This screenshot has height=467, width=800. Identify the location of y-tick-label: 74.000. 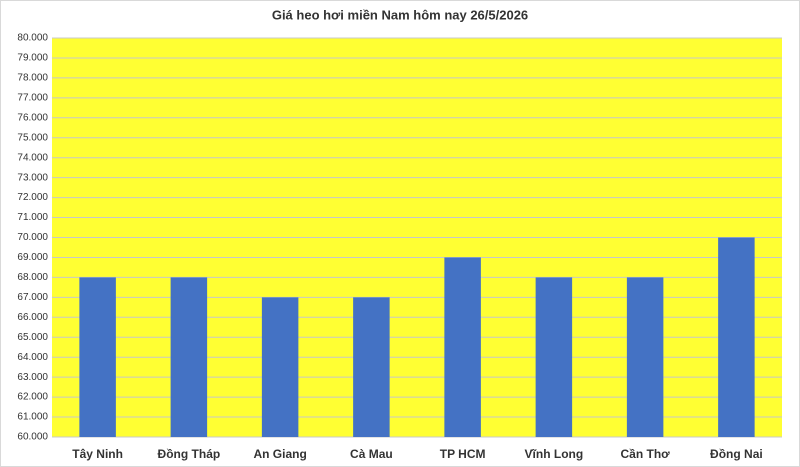
(32, 157).